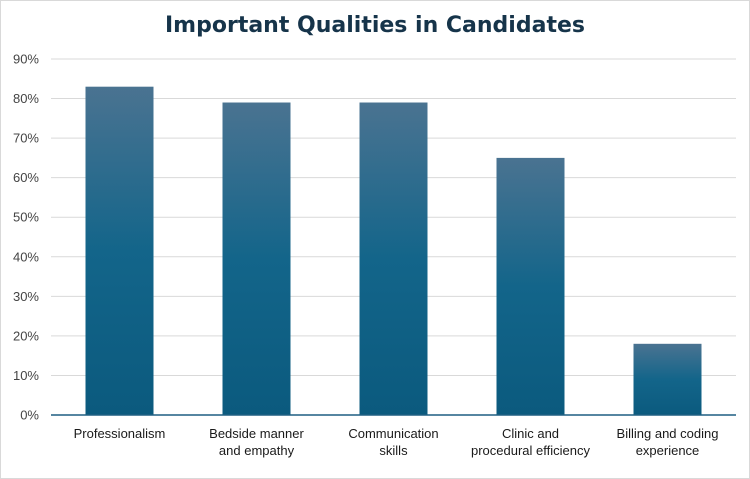 This screenshot has height=479, width=750. What do you see at coordinates (256, 258) in the screenshot?
I see `bar-bedside-manner-and-empathy` at bounding box center [256, 258].